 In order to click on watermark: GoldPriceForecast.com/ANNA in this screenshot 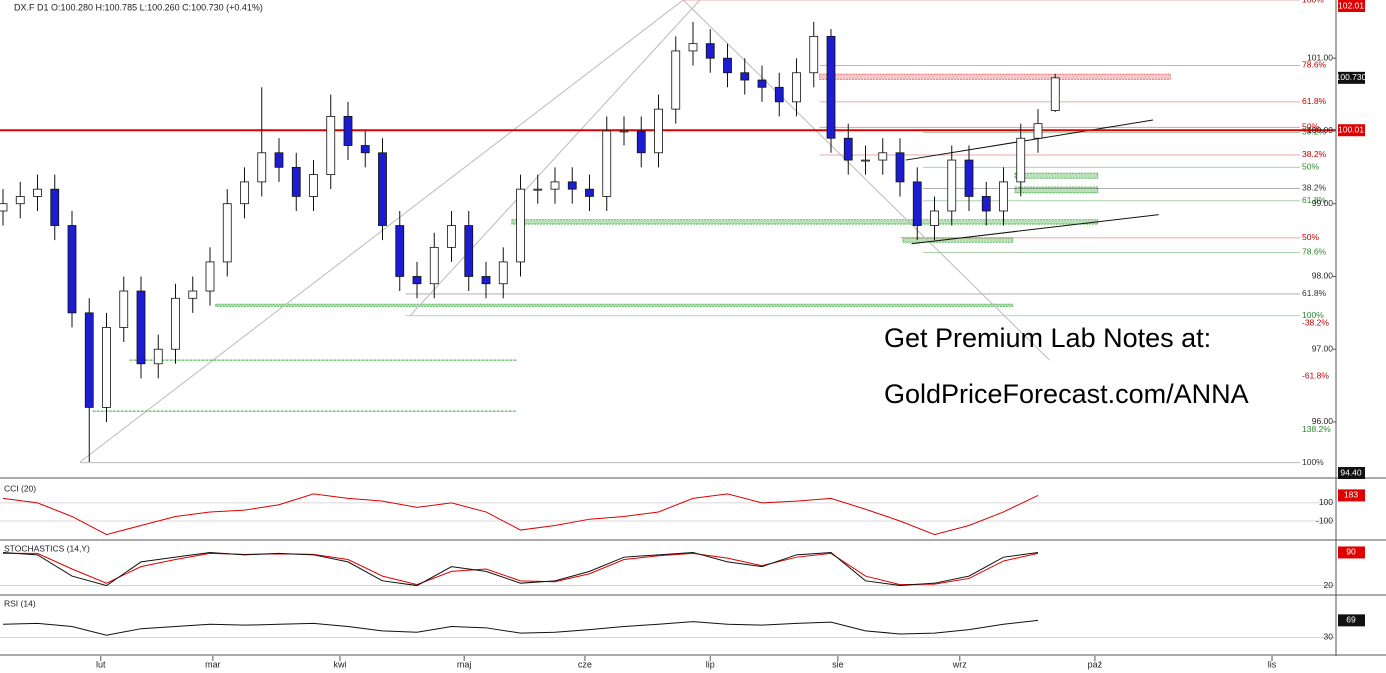, I will do `click(1066, 394)`.